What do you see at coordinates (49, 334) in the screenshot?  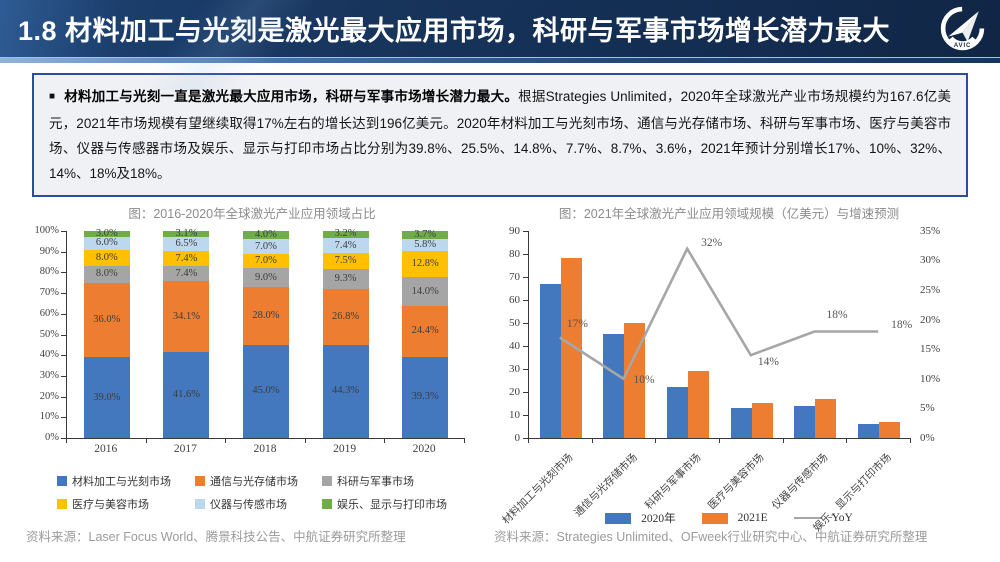 I see `y-axis-label: 50%` at bounding box center [49, 334].